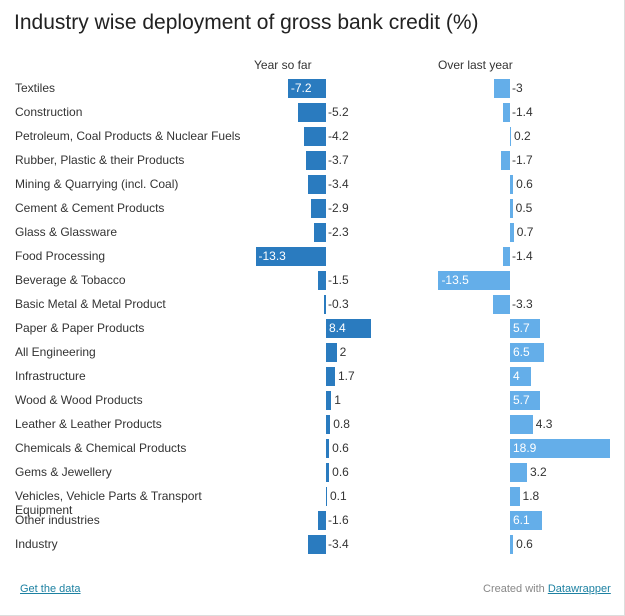 The image size is (625, 616). I want to click on bar-over-last-year-wood-wood-products, so click(525, 400).